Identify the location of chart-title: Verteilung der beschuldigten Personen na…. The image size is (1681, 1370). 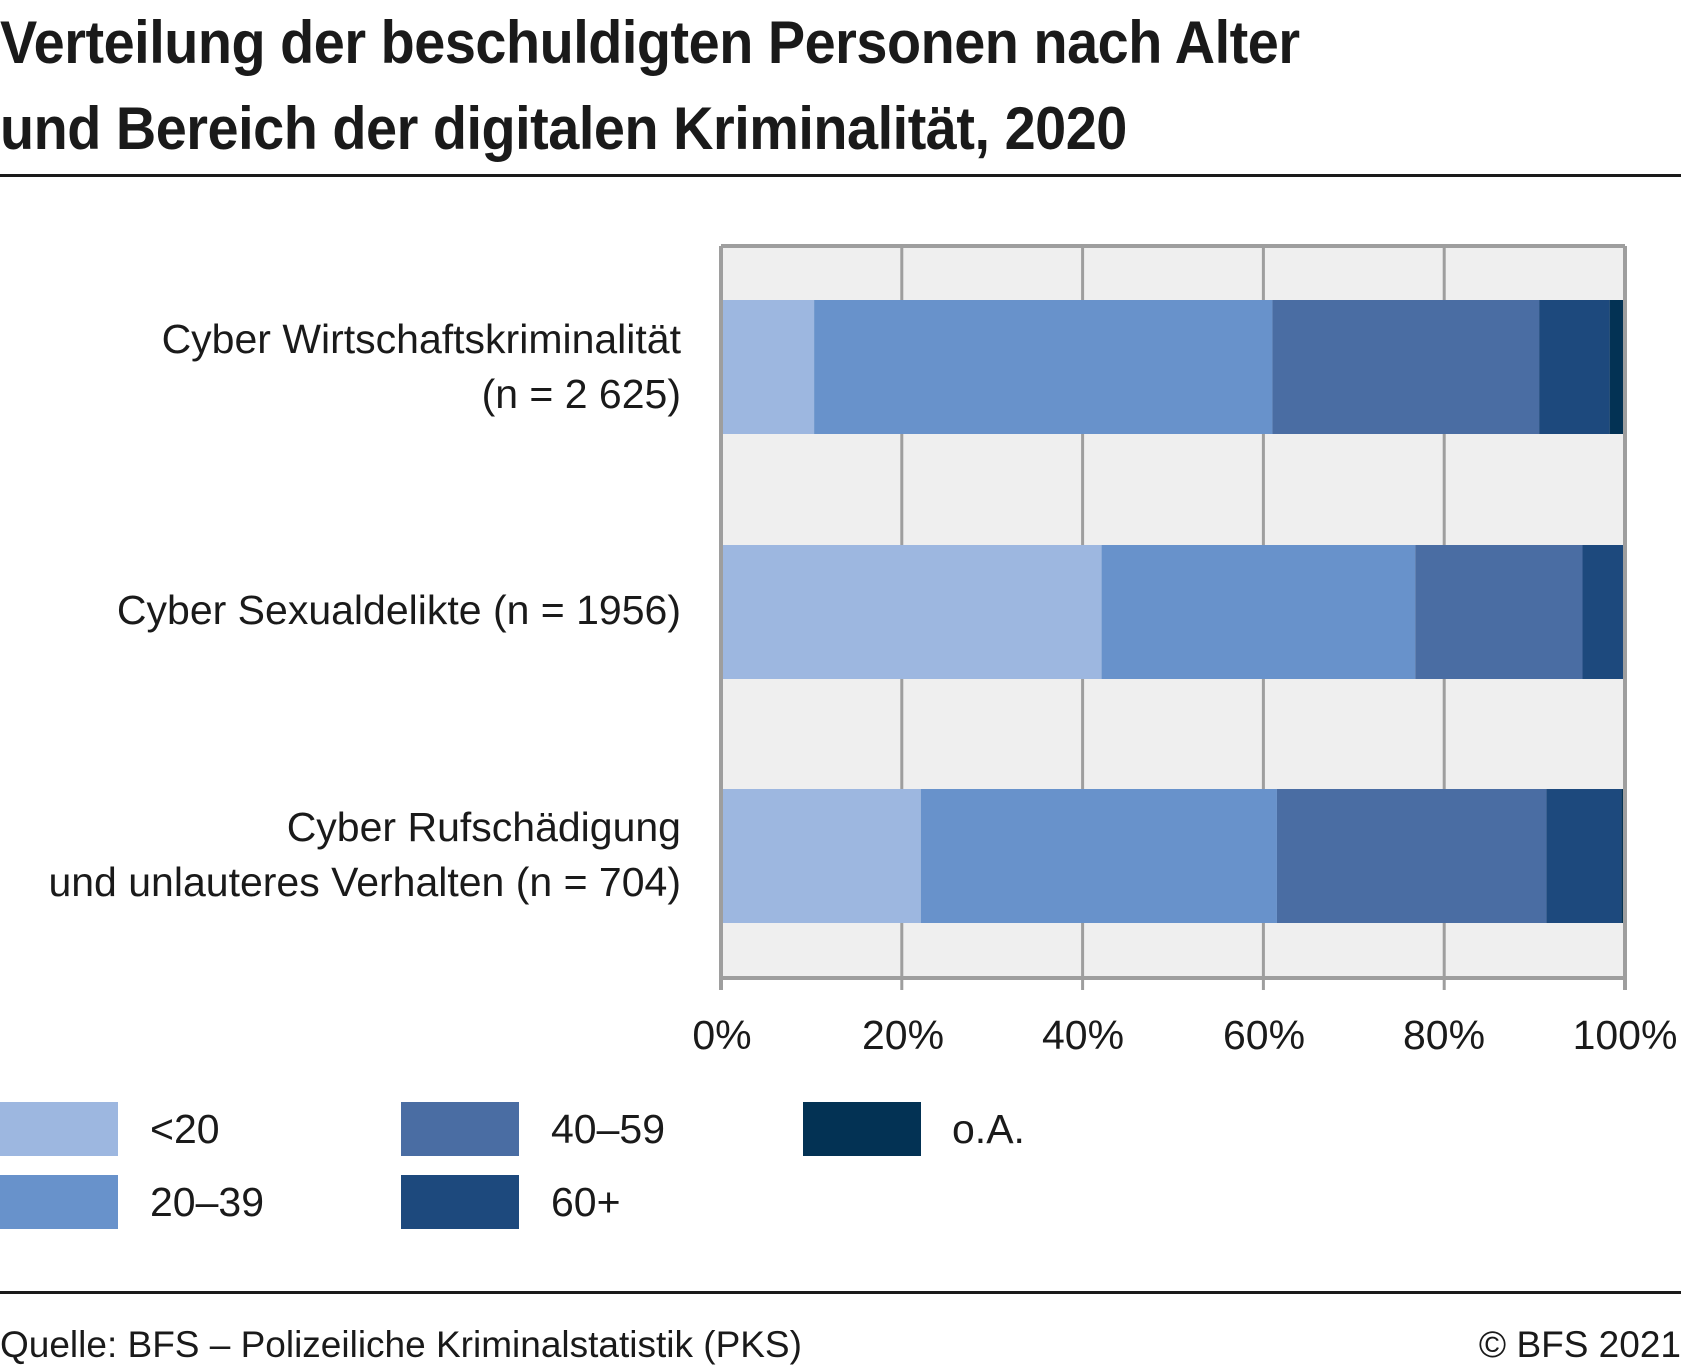
(840, 86).